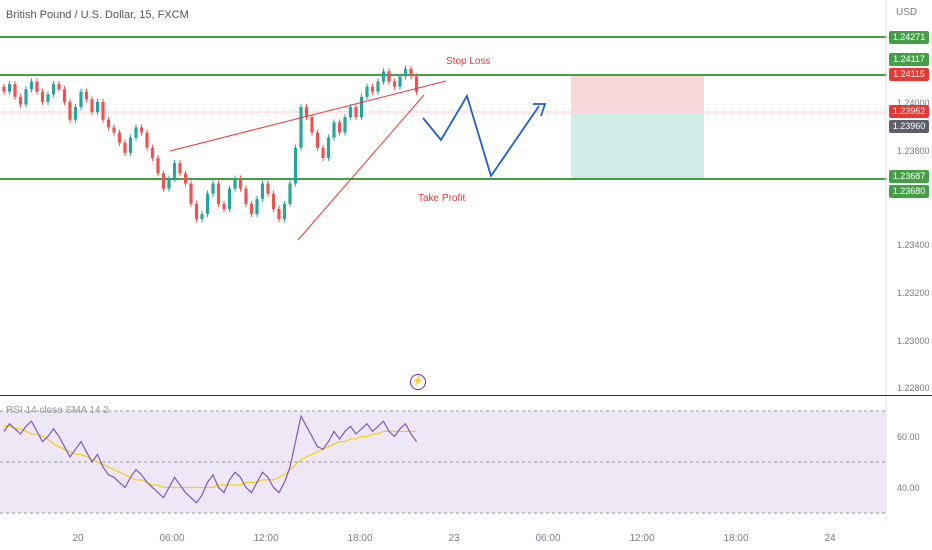 The image size is (932, 550). I want to click on rsi-tick: 40.00, so click(908, 488).